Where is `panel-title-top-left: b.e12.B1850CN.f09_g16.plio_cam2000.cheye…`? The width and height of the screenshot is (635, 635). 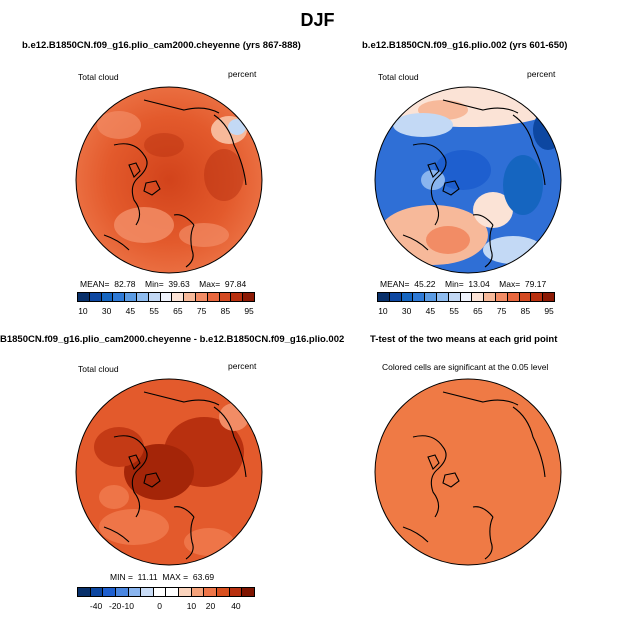
panel-title-top-left: b.e12.B1850CN.f09_g16.plio_cam2000.cheye… is located at coordinates (161, 45).